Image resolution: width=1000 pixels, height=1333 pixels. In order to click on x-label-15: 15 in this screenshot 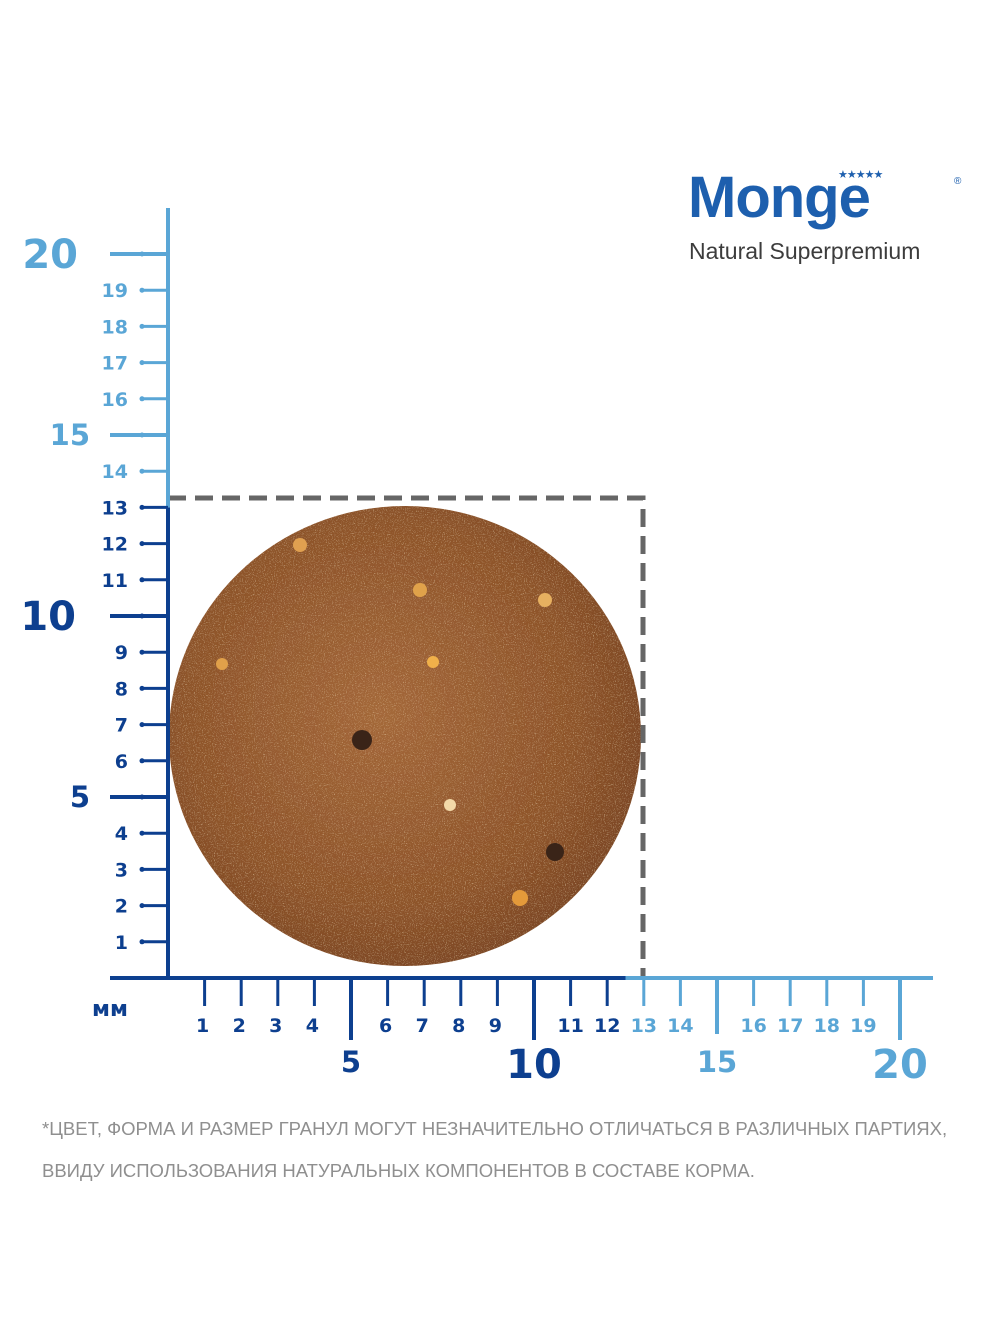, I will do `click(717, 1062)`.